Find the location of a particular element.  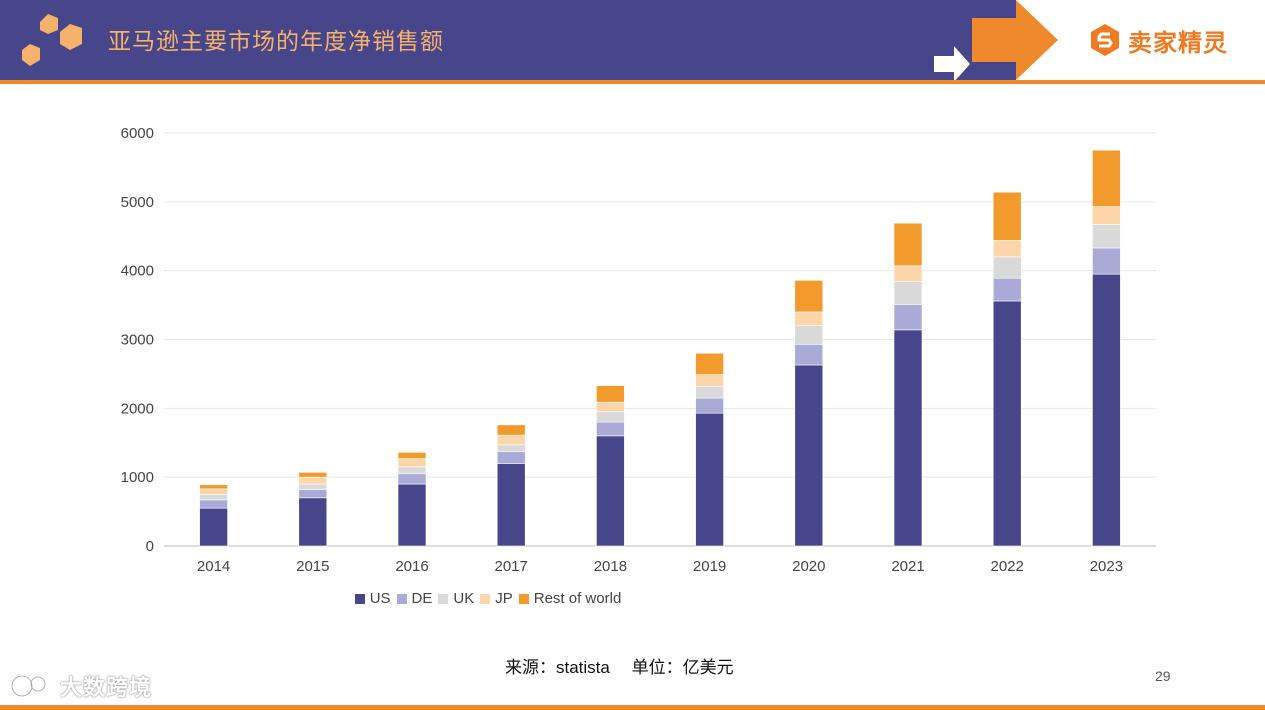

x-tick-label: 2017 is located at coordinates (511, 566).